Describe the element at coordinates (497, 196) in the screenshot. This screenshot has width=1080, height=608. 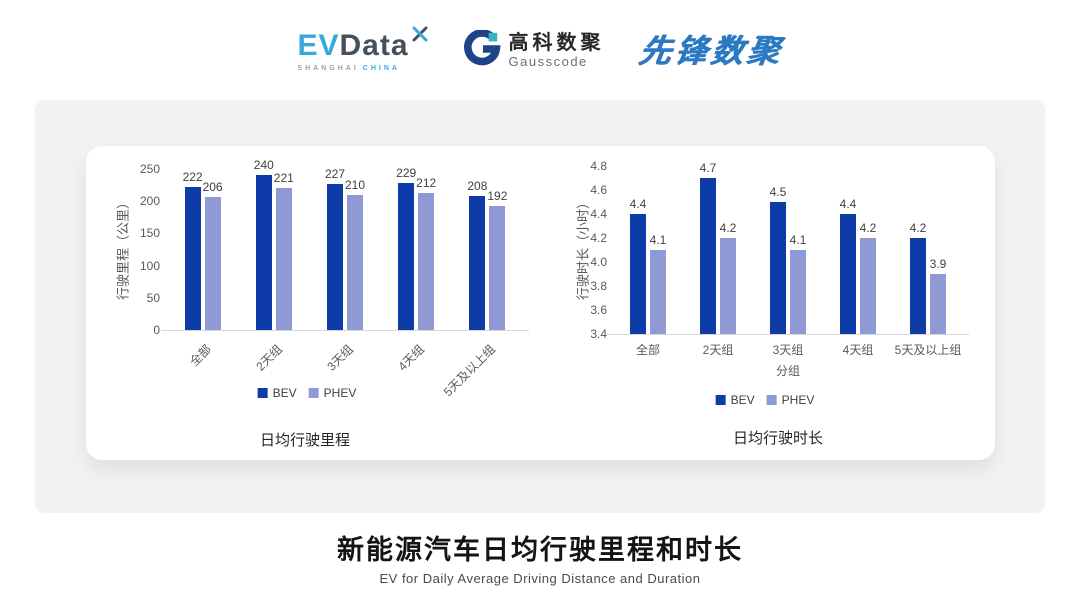
I see `bar-value-label: 192` at that location.